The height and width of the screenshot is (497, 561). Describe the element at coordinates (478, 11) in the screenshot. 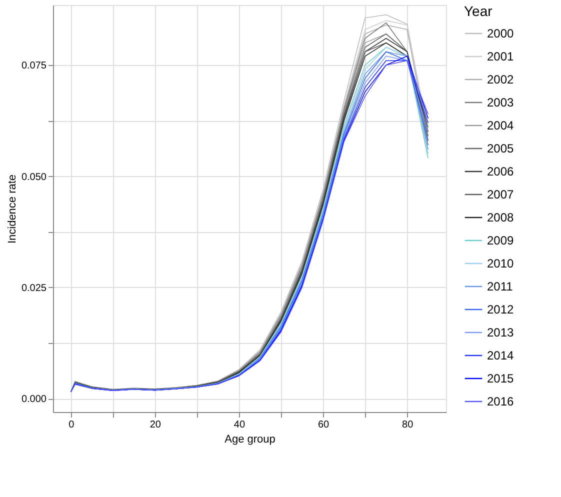

I see `legend-title: Year` at that location.